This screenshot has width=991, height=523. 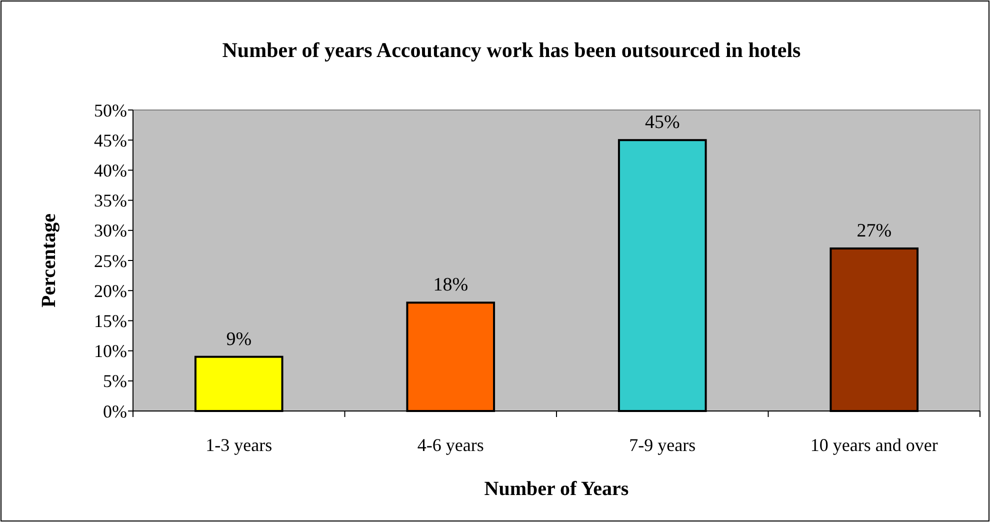 I want to click on y-tick-label: 20%, so click(x=110, y=290).